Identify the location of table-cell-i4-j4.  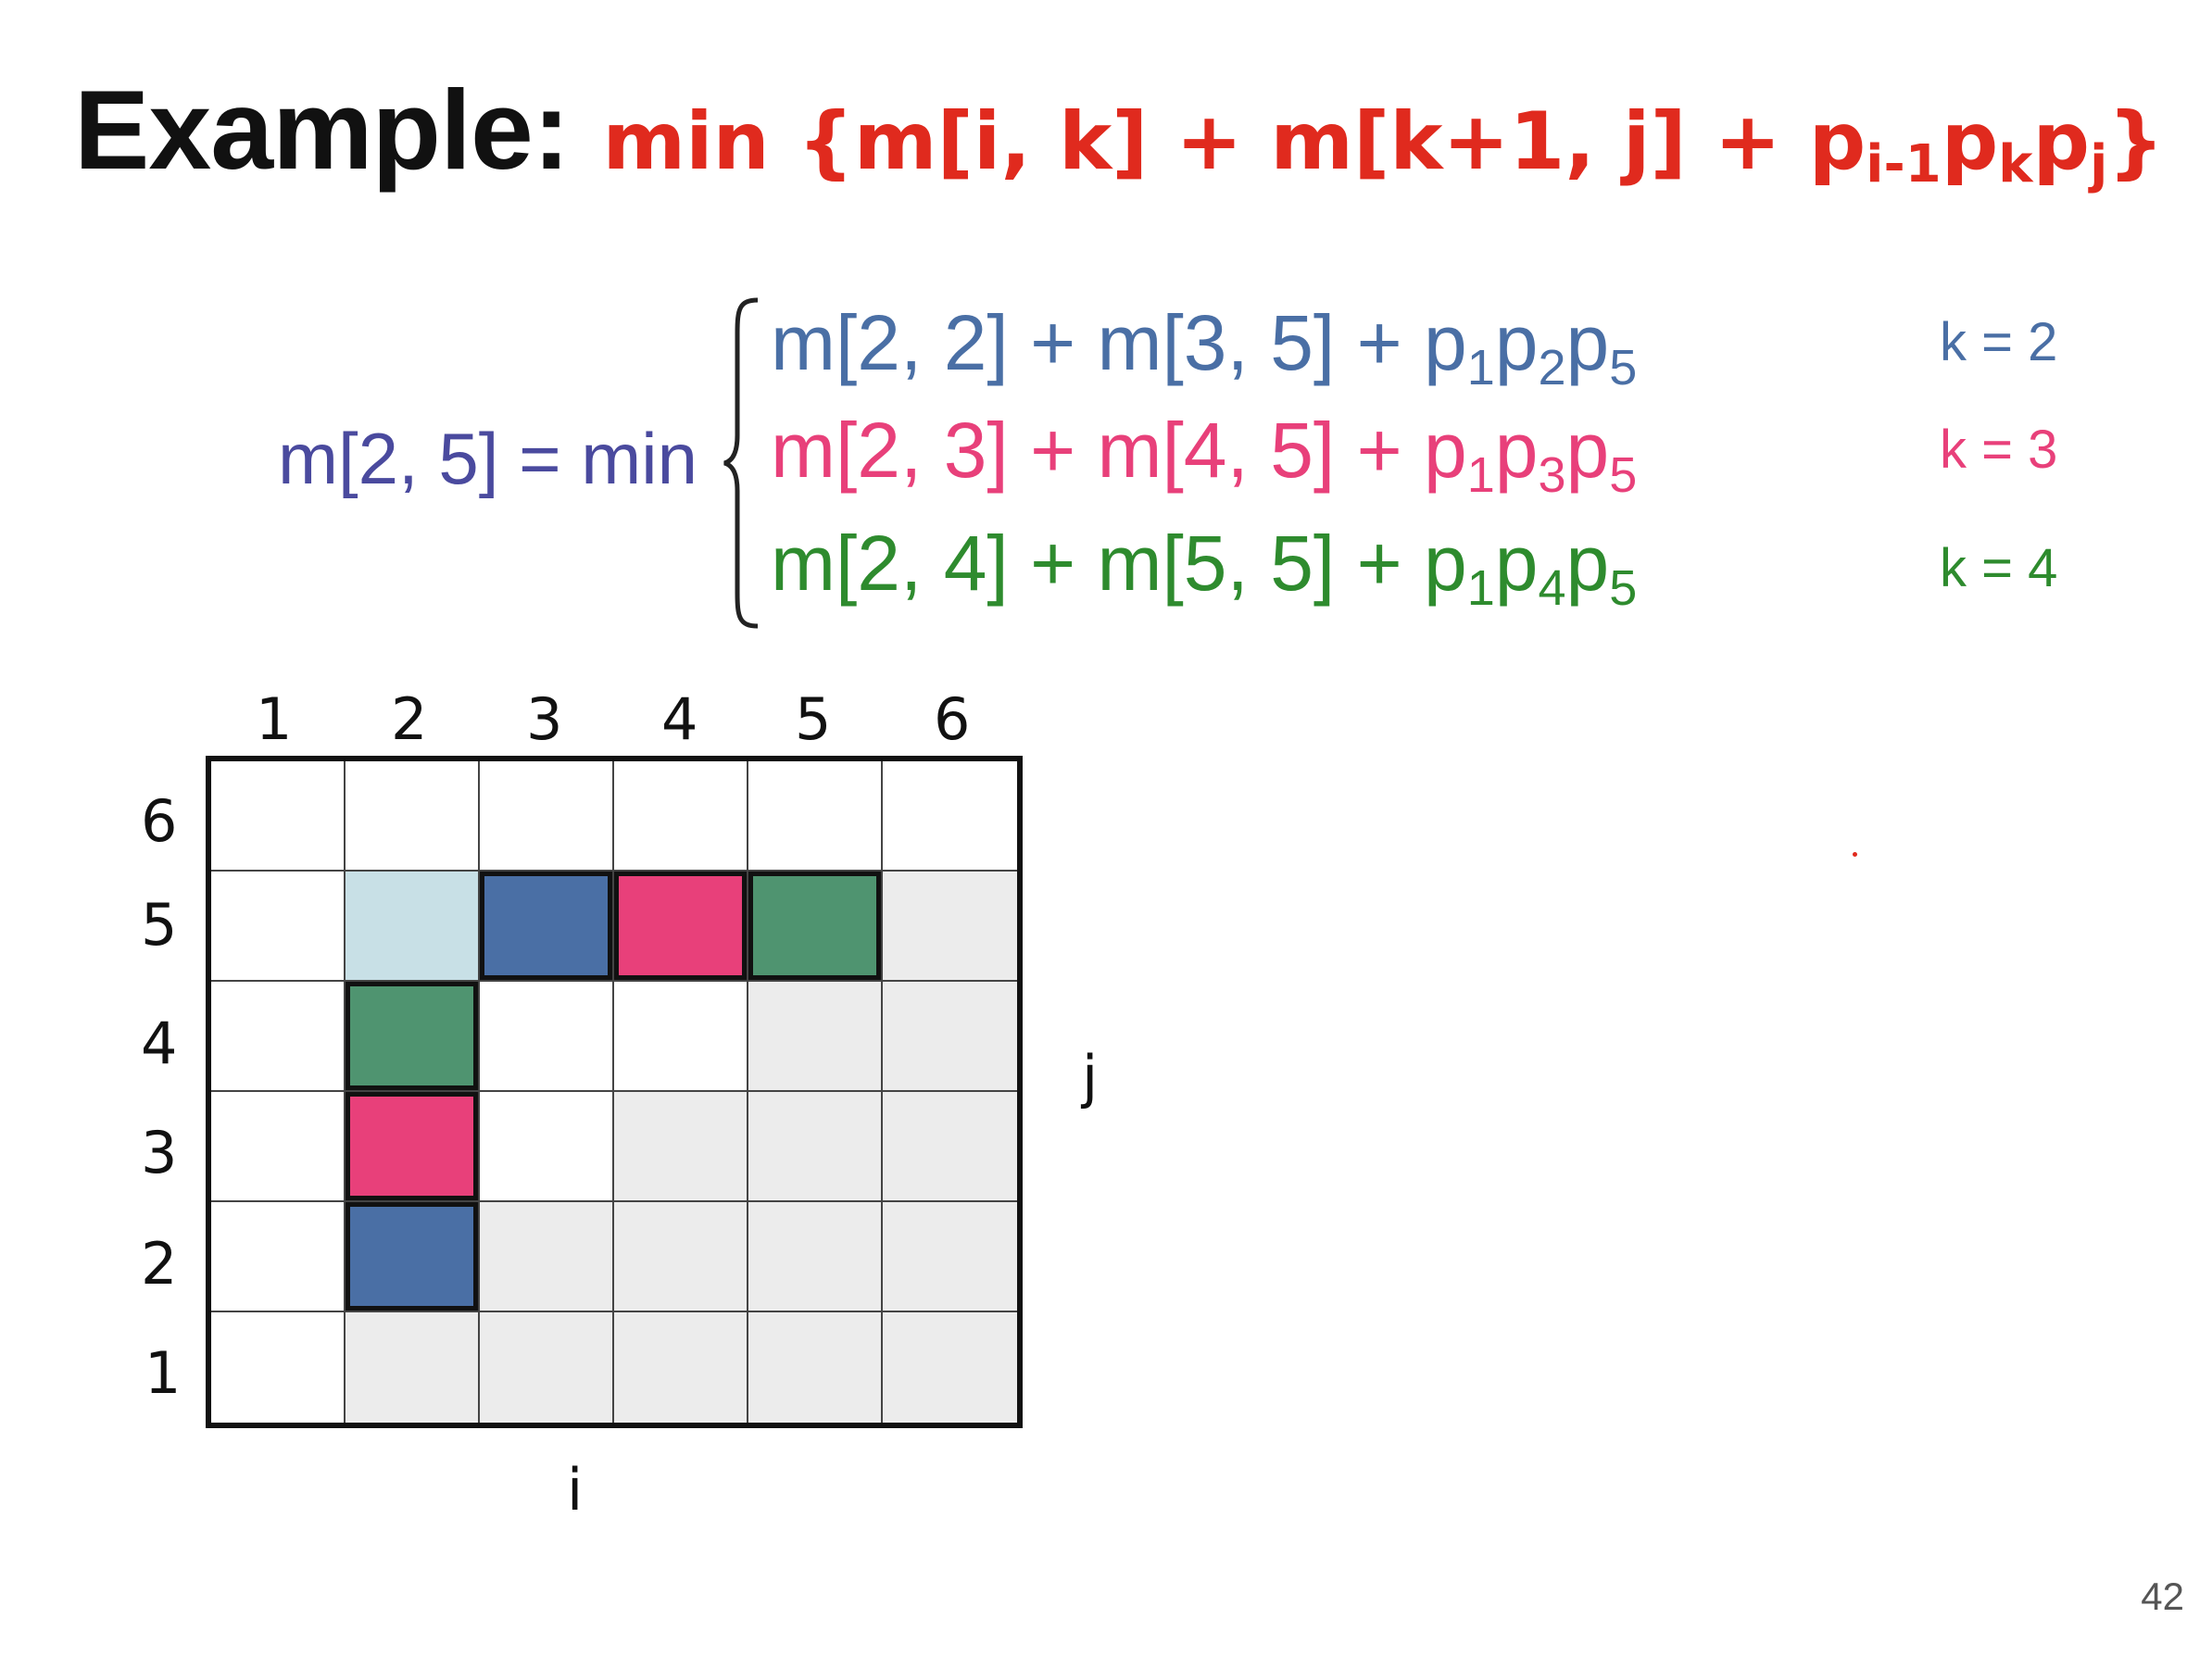
(681, 1037).